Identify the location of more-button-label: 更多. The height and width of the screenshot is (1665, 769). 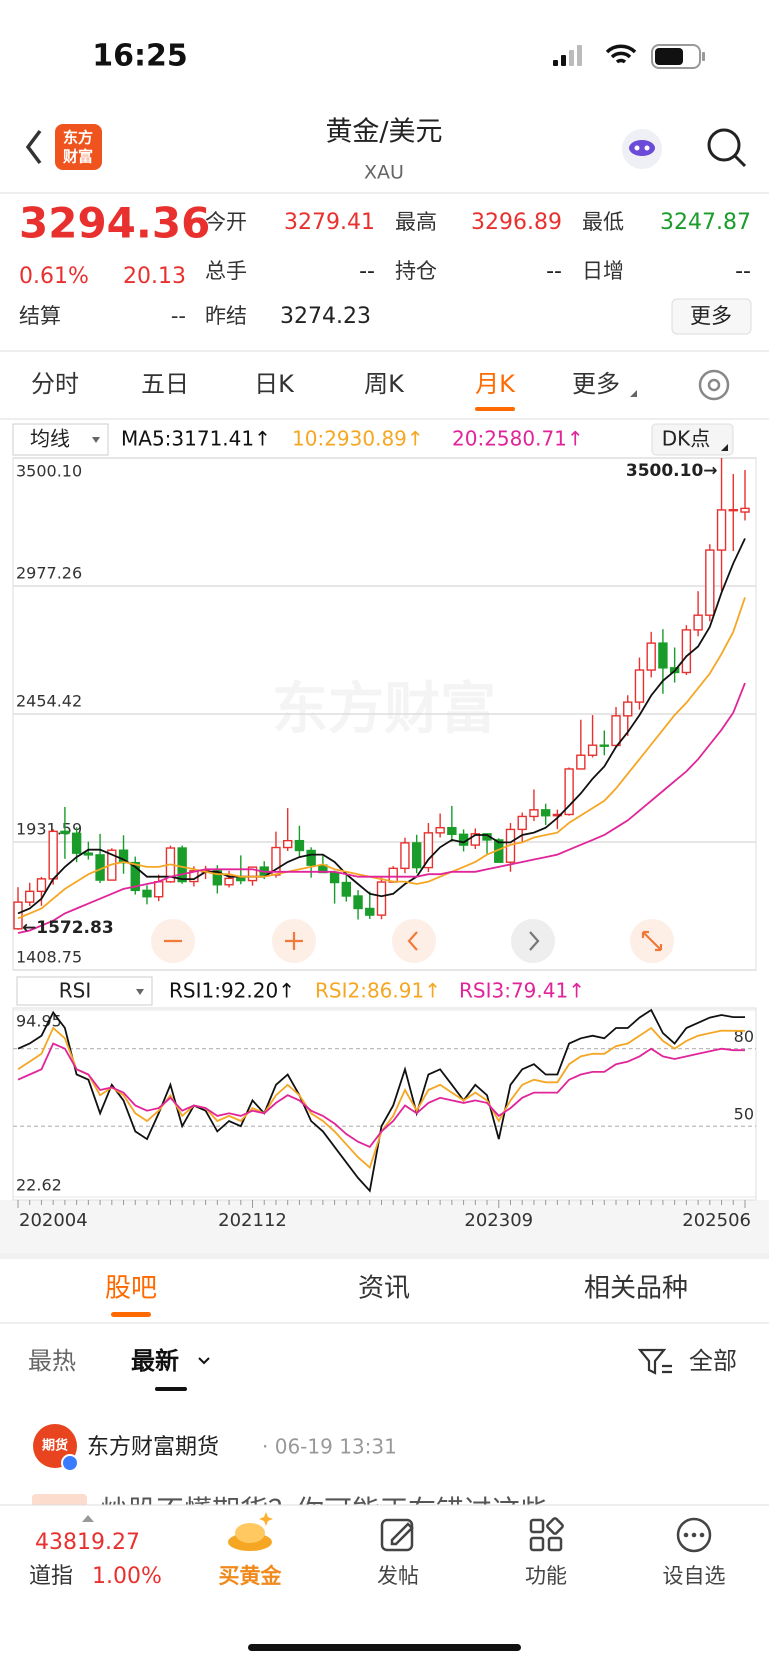
(711, 316).